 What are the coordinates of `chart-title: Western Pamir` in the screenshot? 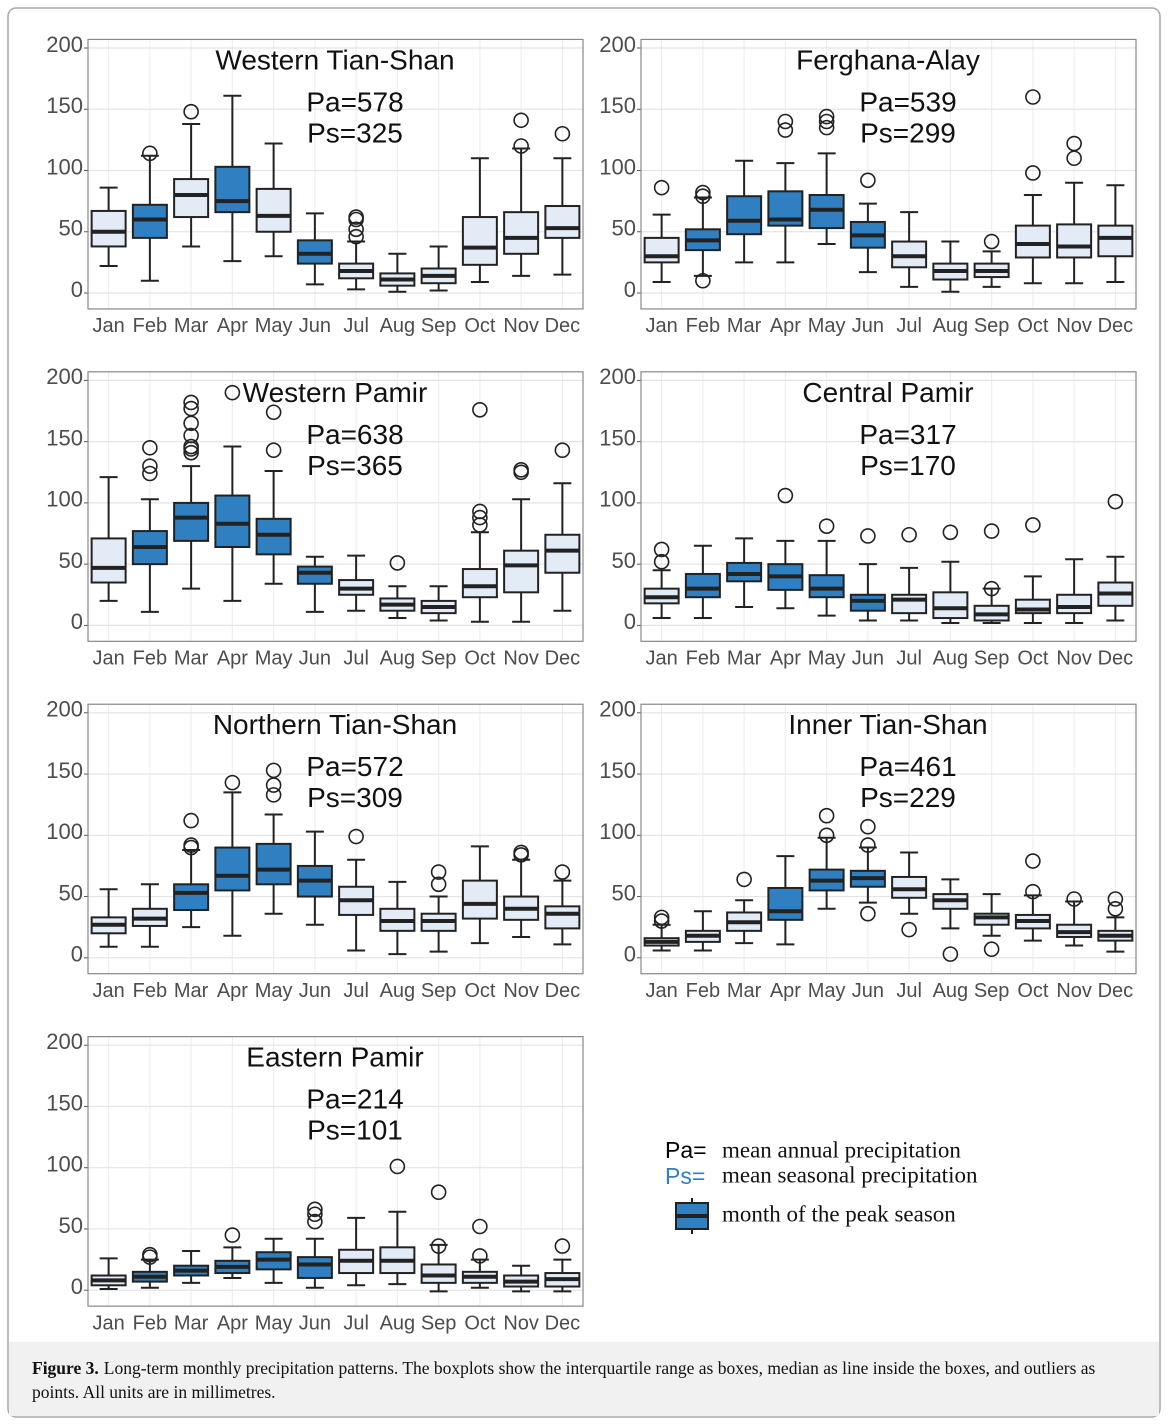 It's located at (335, 392).